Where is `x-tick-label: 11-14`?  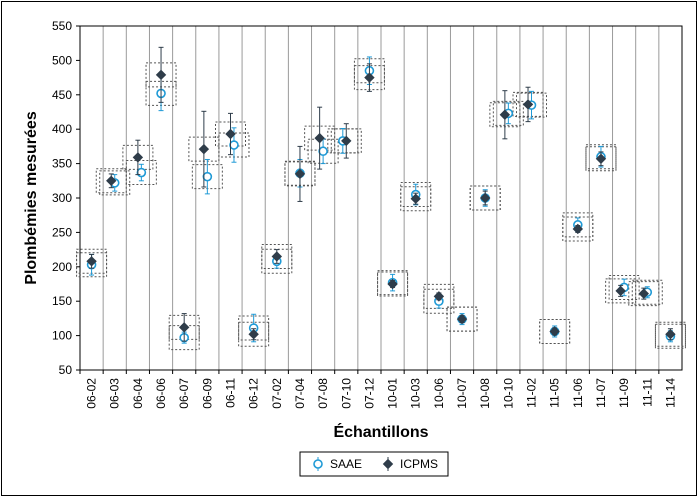
x-tick-label: 11-14 is located at coordinates (670, 393).